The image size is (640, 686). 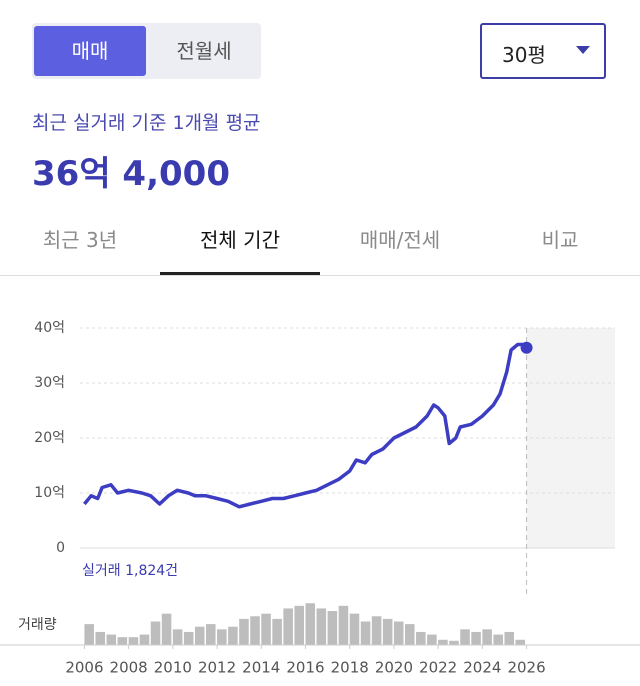 What do you see at coordinates (438, 668) in the screenshot?
I see `x-tick-label: 2022` at bounding box center [438, 668].